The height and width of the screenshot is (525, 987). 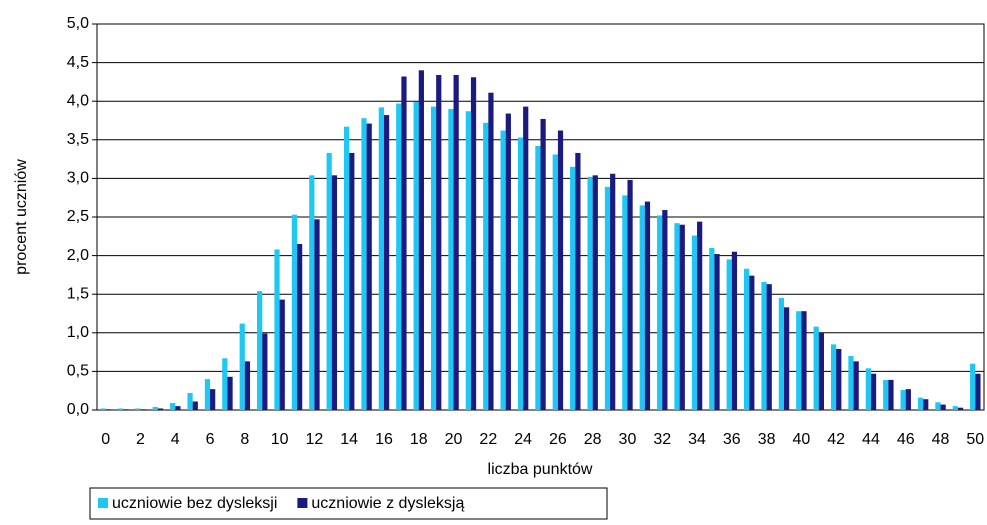 I want to click on x-tick-label: 14, so click(x=349, y=439).